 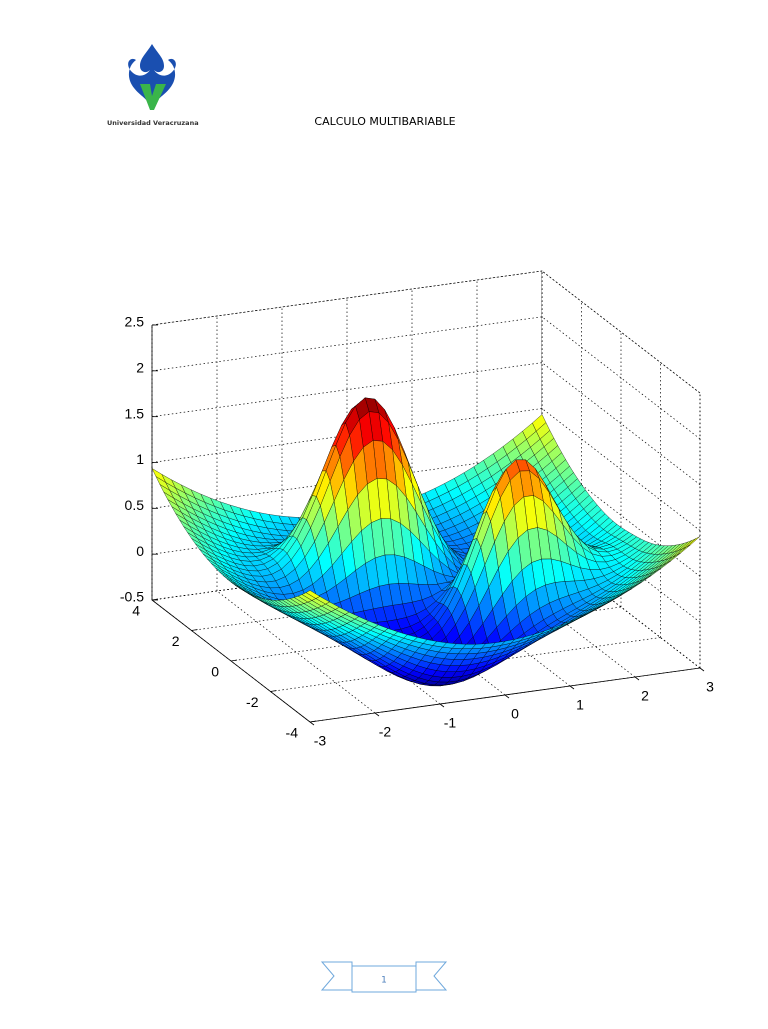 I want to click on x-tick-label: -2, so click(x=385, y=732).